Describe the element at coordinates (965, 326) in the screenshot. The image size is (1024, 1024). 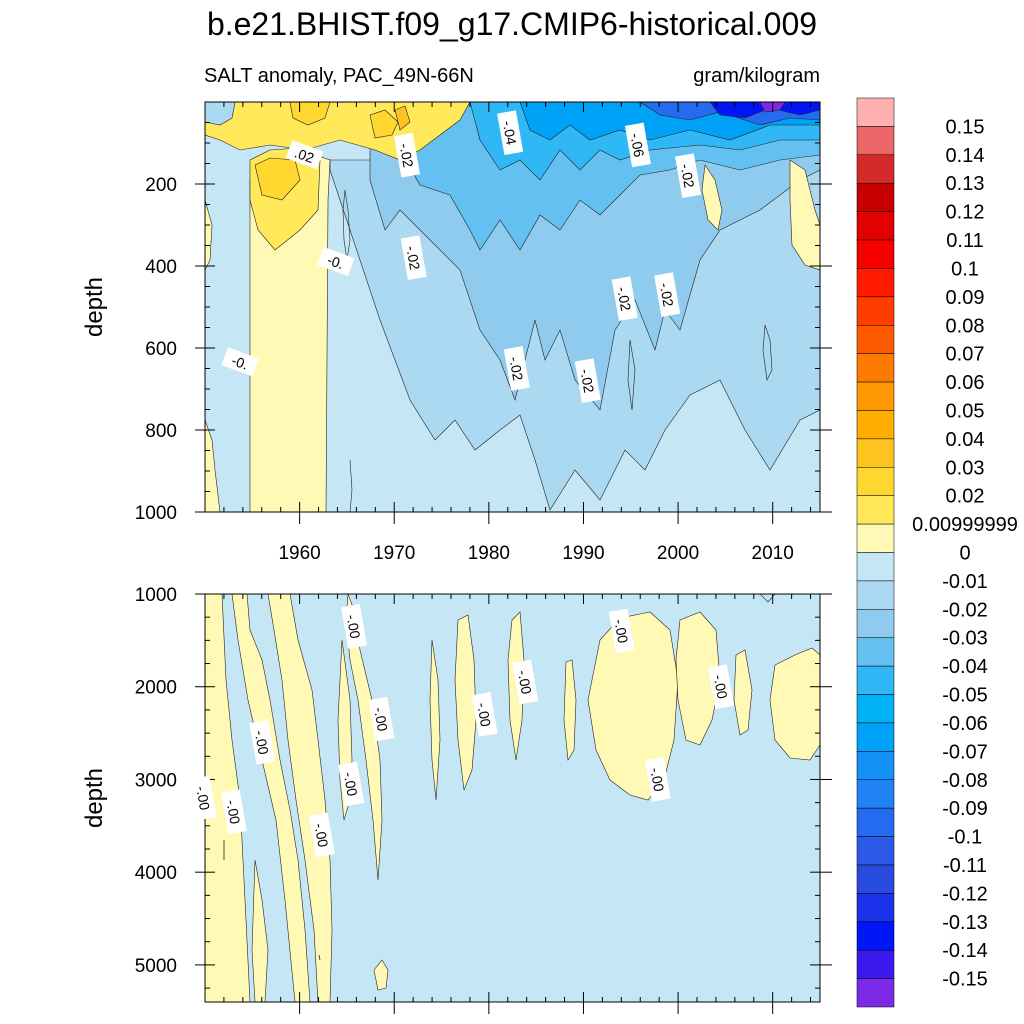
I see `colorbar-label: 0.08` at that location.